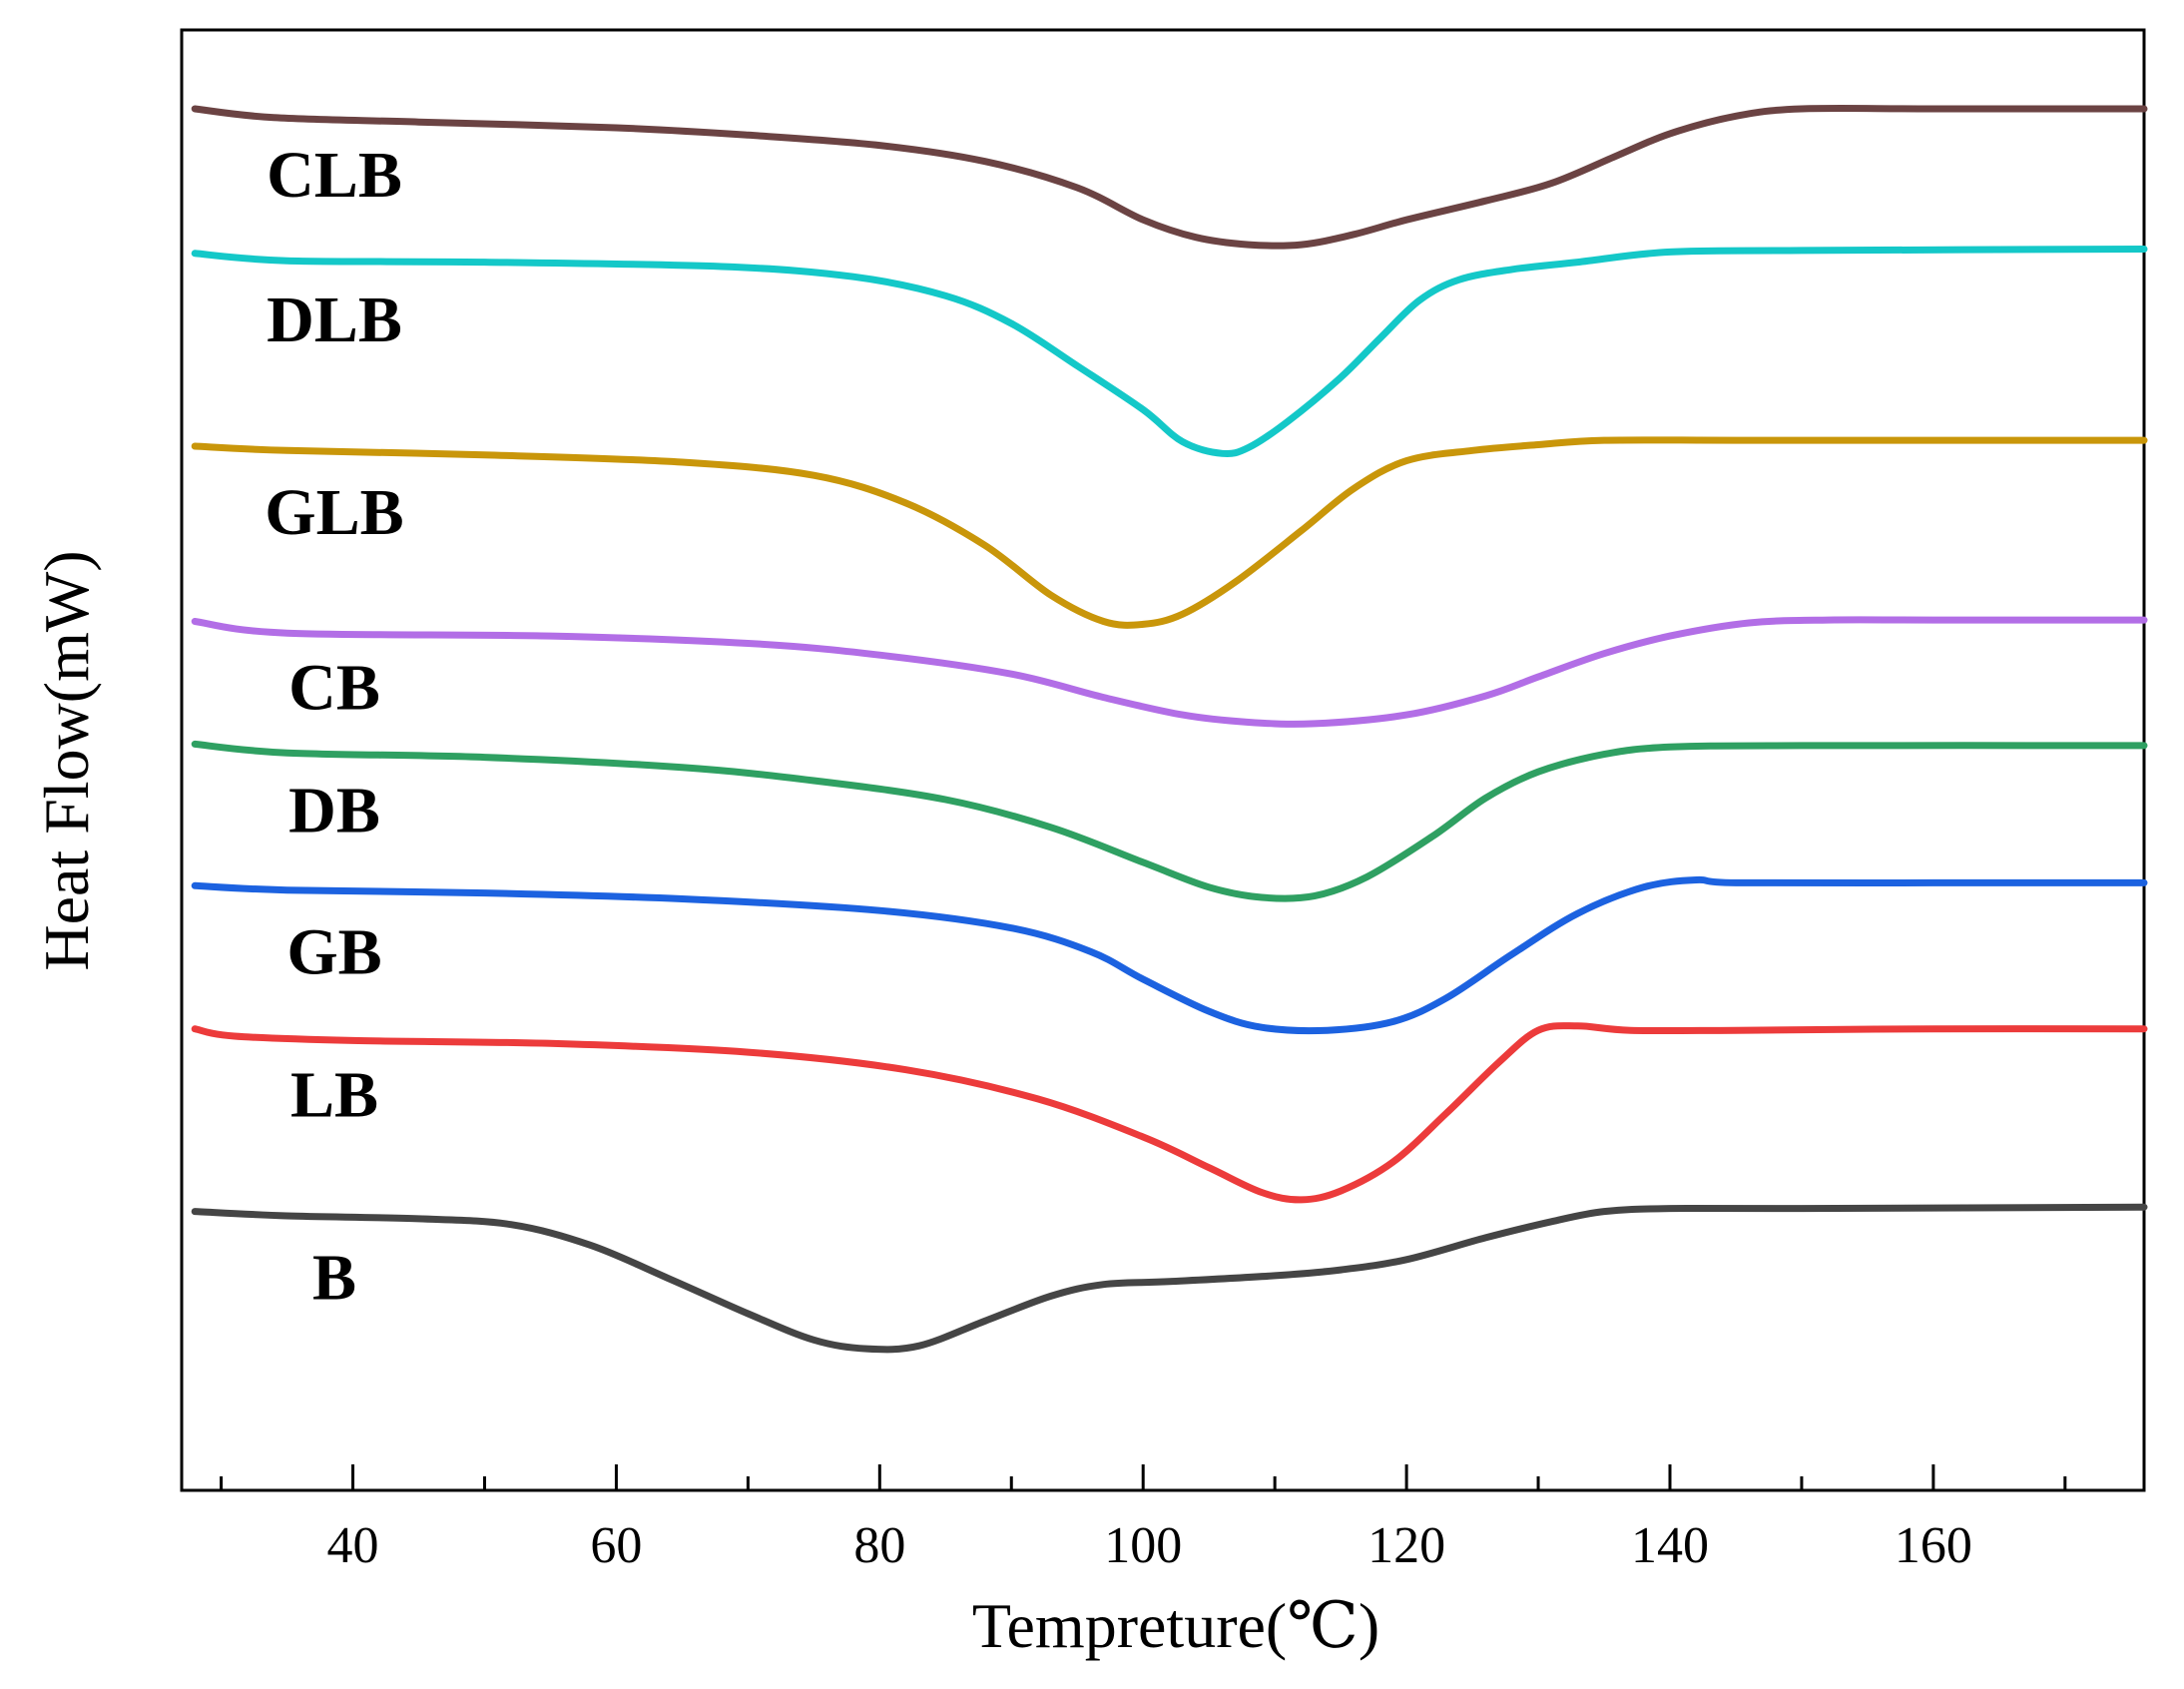 This screenshot has width=2184, height=1689. I want to click on series-line-db, so click(1169, 821).